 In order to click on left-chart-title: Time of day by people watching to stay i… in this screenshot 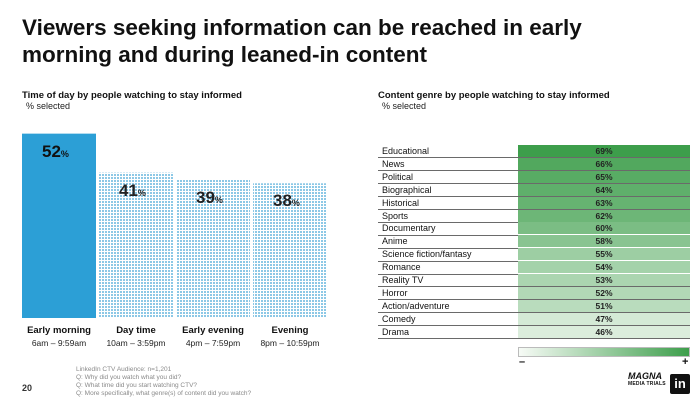, I will do `click(132, 95)`.